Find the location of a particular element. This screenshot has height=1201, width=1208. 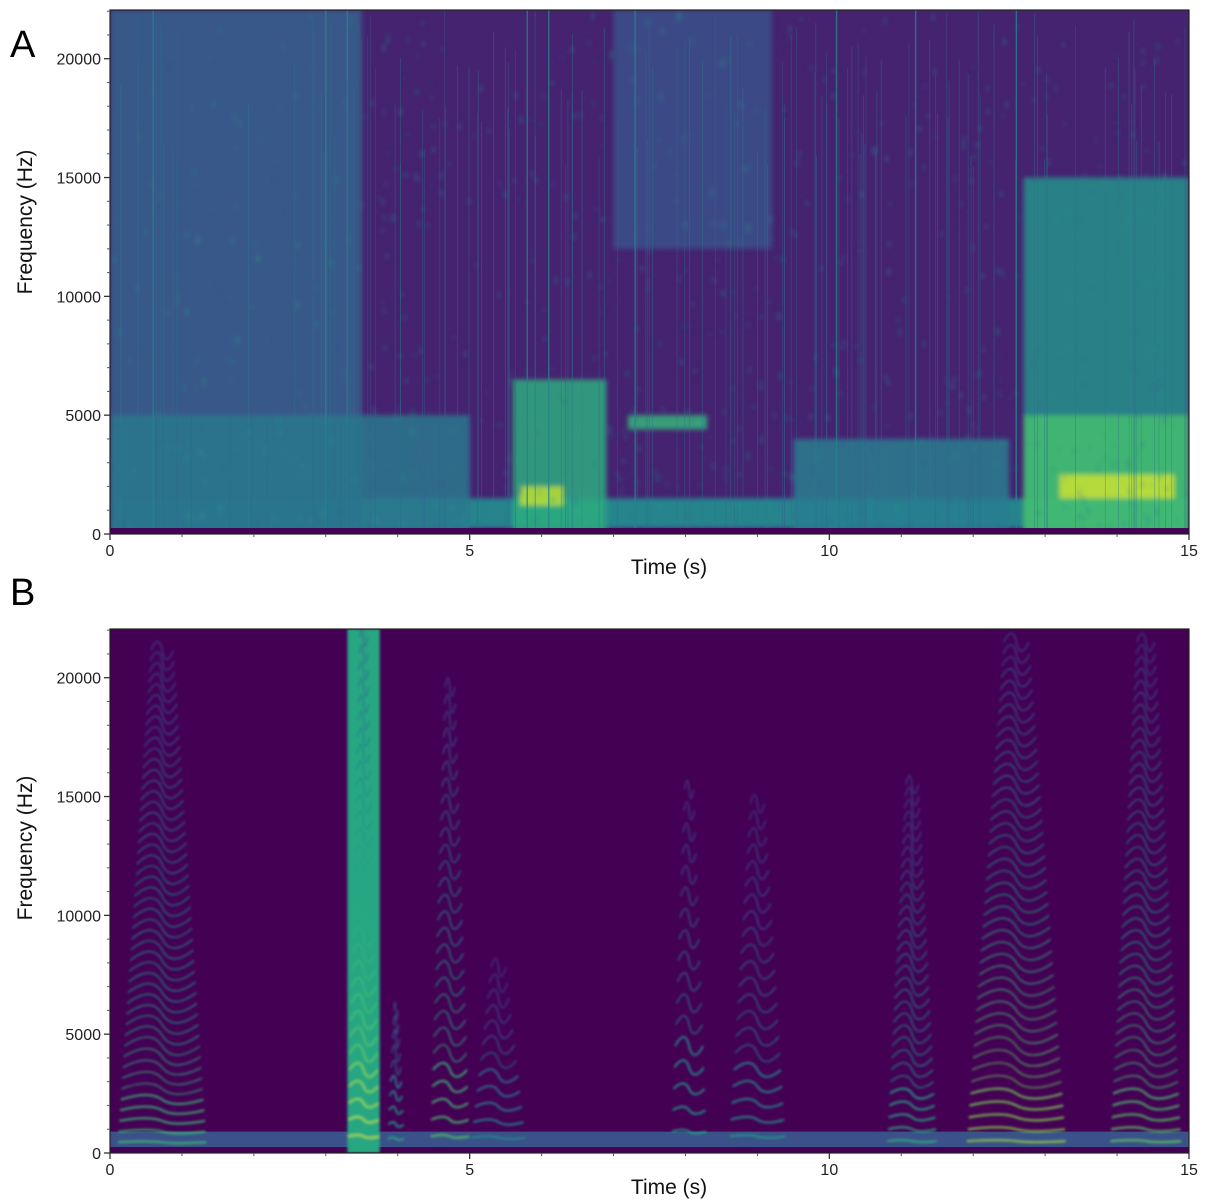

y-tick-label: 20000 is located at coordinates (79, 679).